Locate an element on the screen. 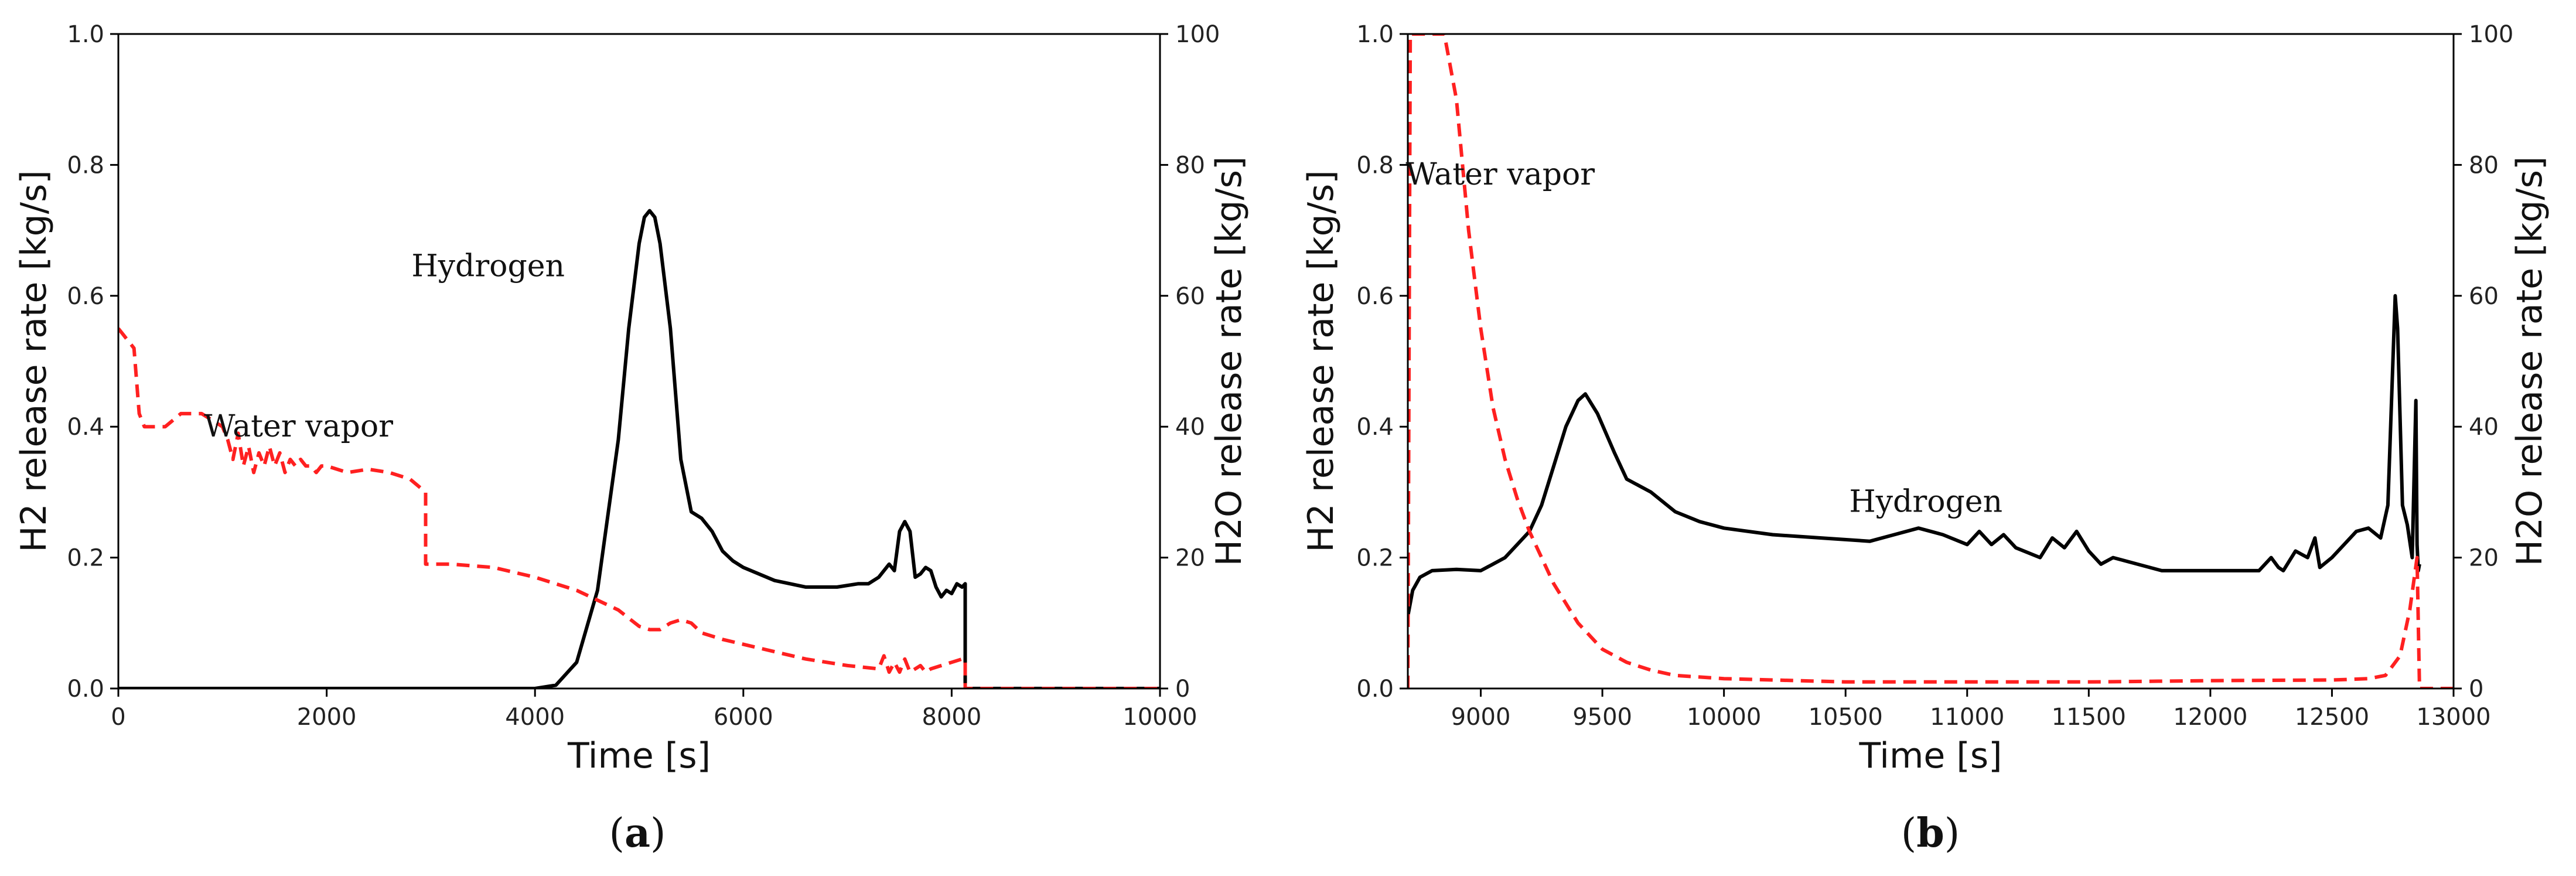 The width and height of the screenshot is (2576, 876). x-tick-label: 9500 is located at coordinates (1602, 717).